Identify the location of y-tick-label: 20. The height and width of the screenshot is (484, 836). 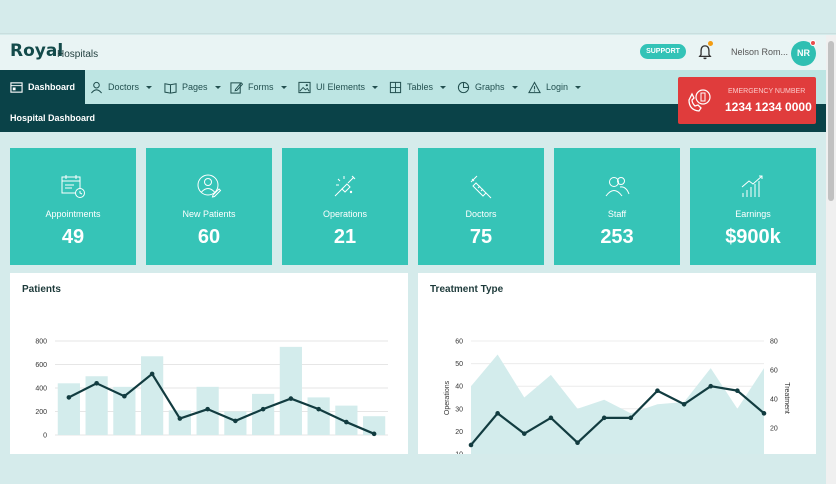
(459, 432).